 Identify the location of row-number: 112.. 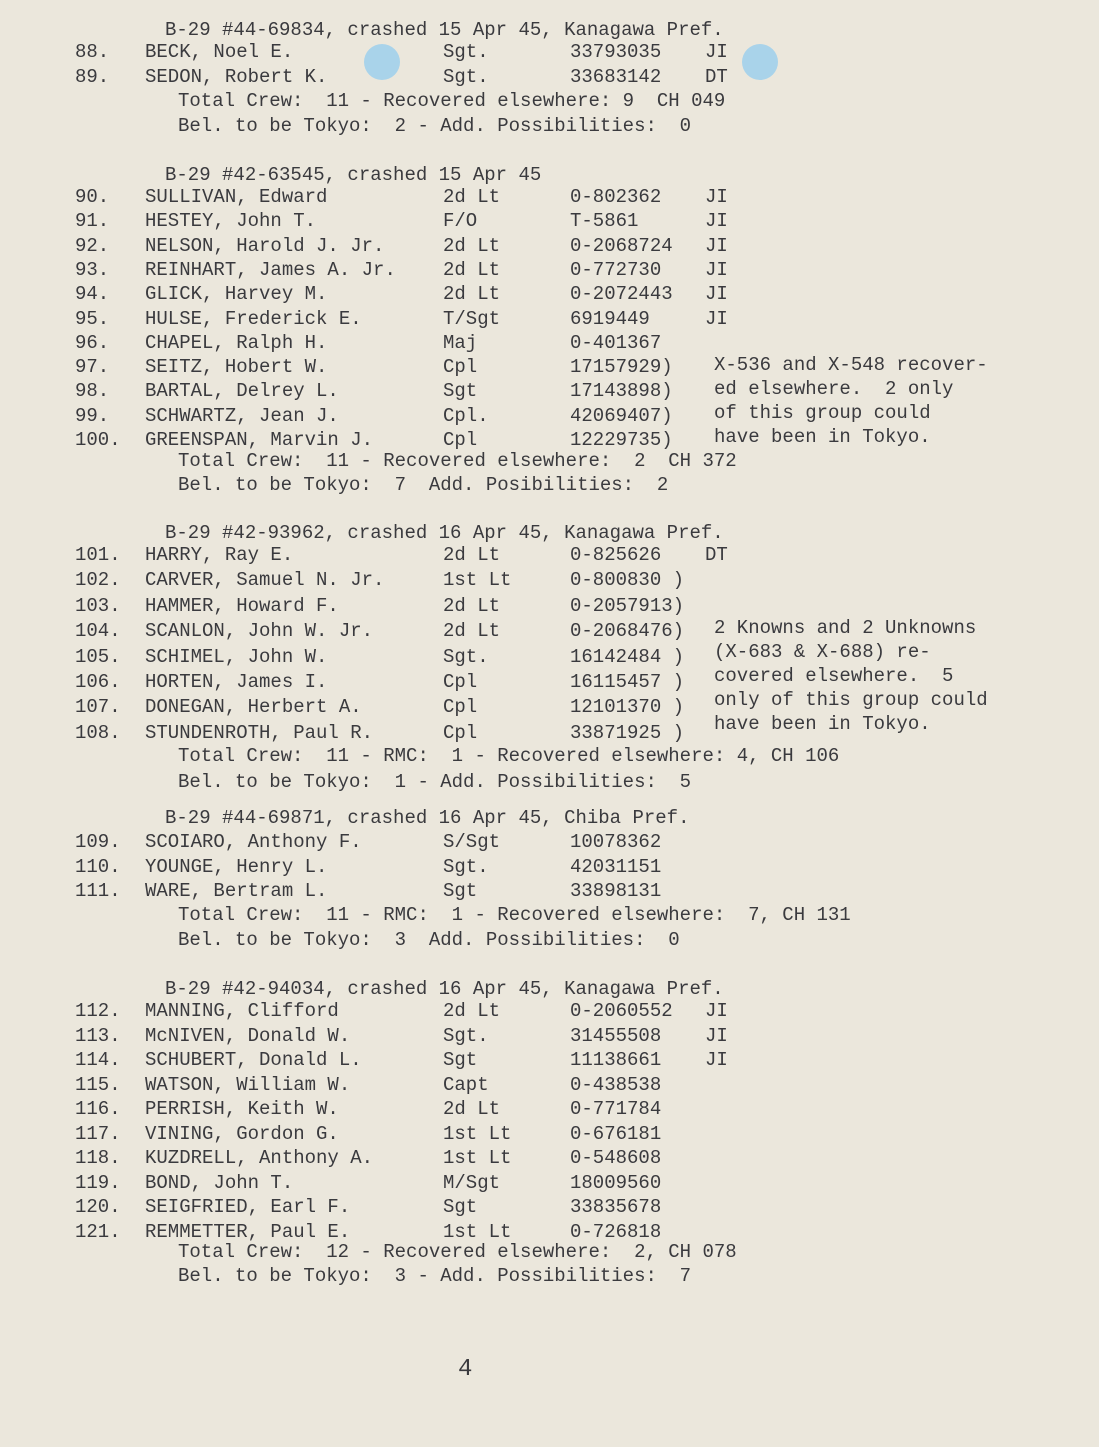
(98, 1011).